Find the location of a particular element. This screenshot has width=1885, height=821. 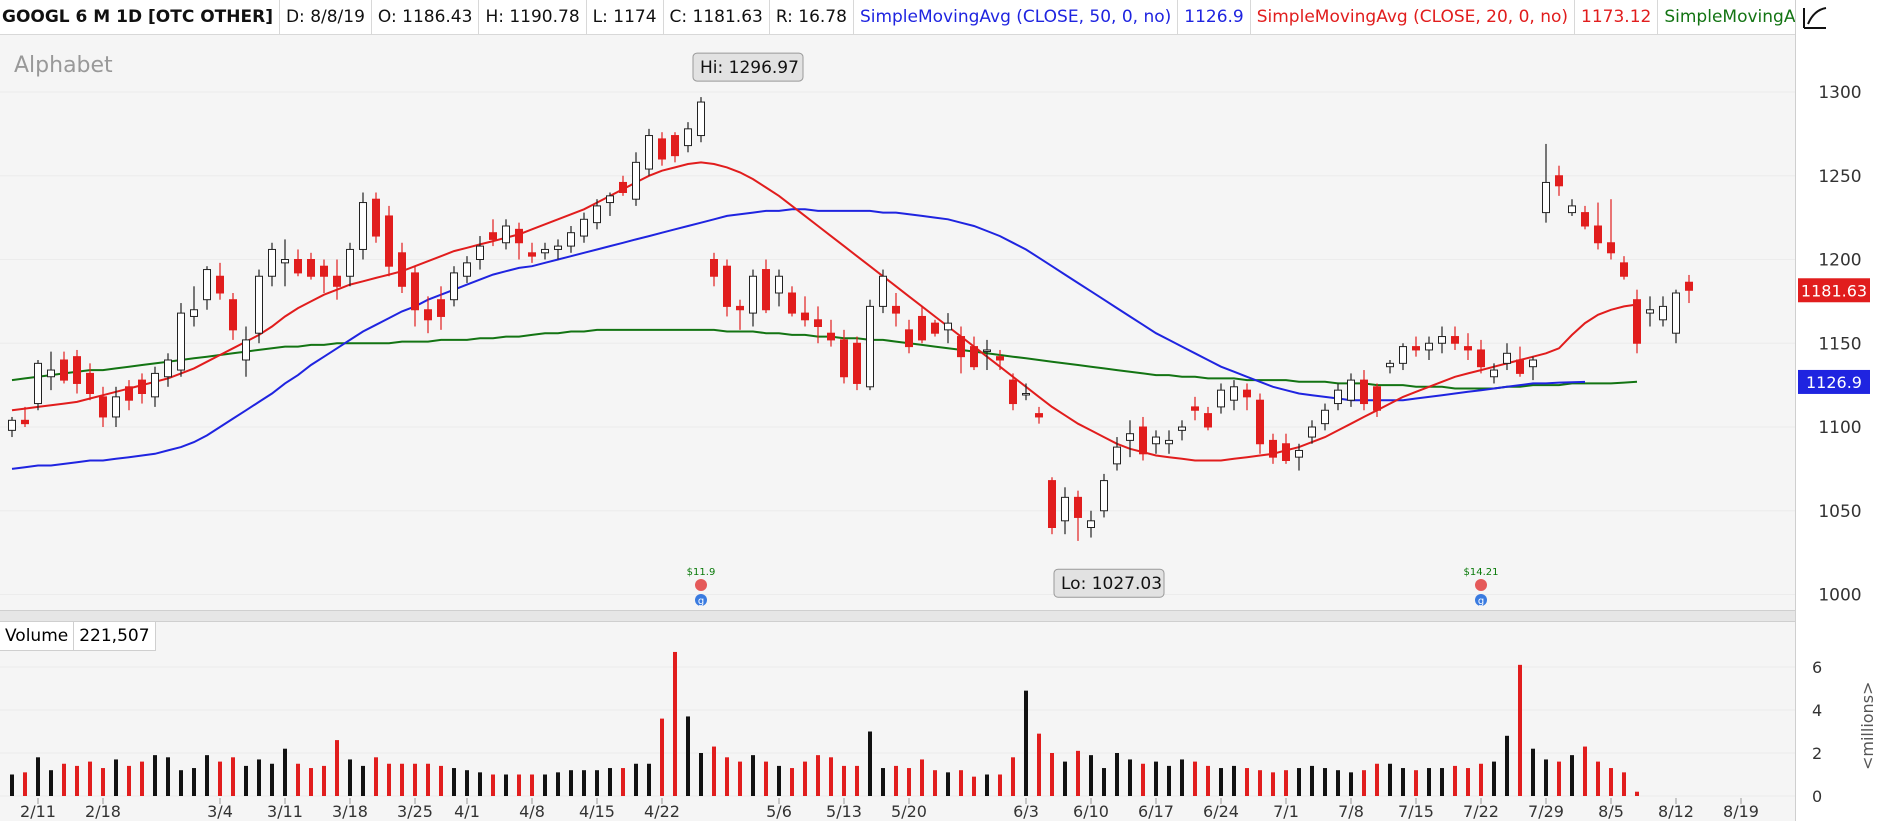

price-tag-text: 1181.63 is located at coordinates (1834, 290).